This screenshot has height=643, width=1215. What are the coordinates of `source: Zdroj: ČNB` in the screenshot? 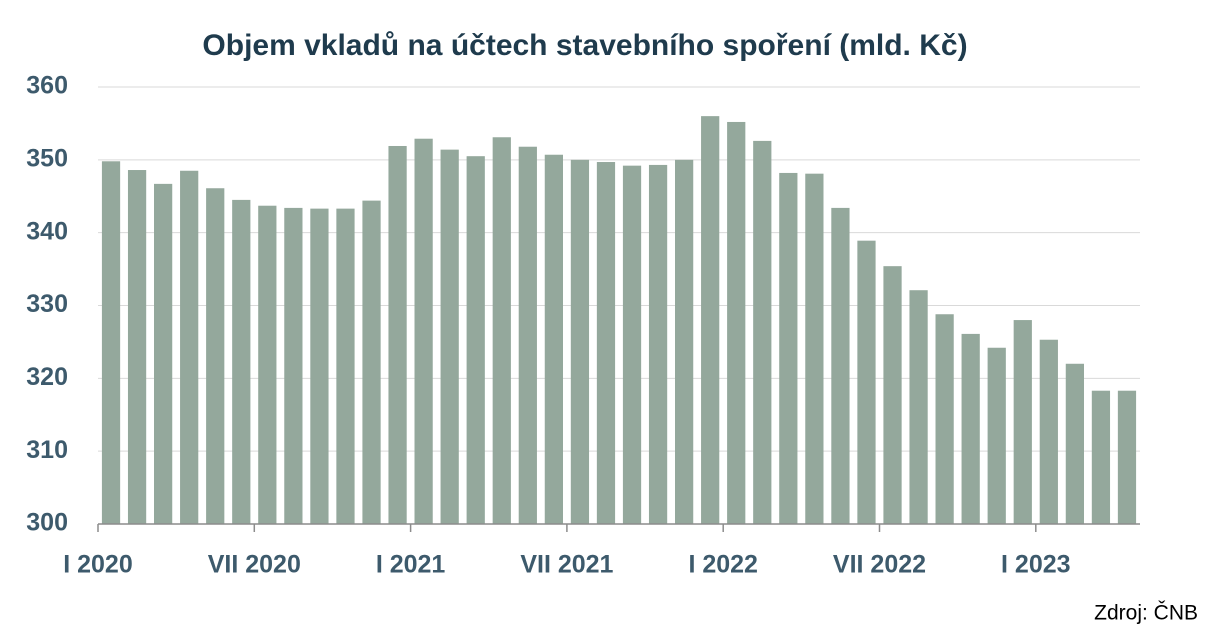 It's located at (1146, 613).